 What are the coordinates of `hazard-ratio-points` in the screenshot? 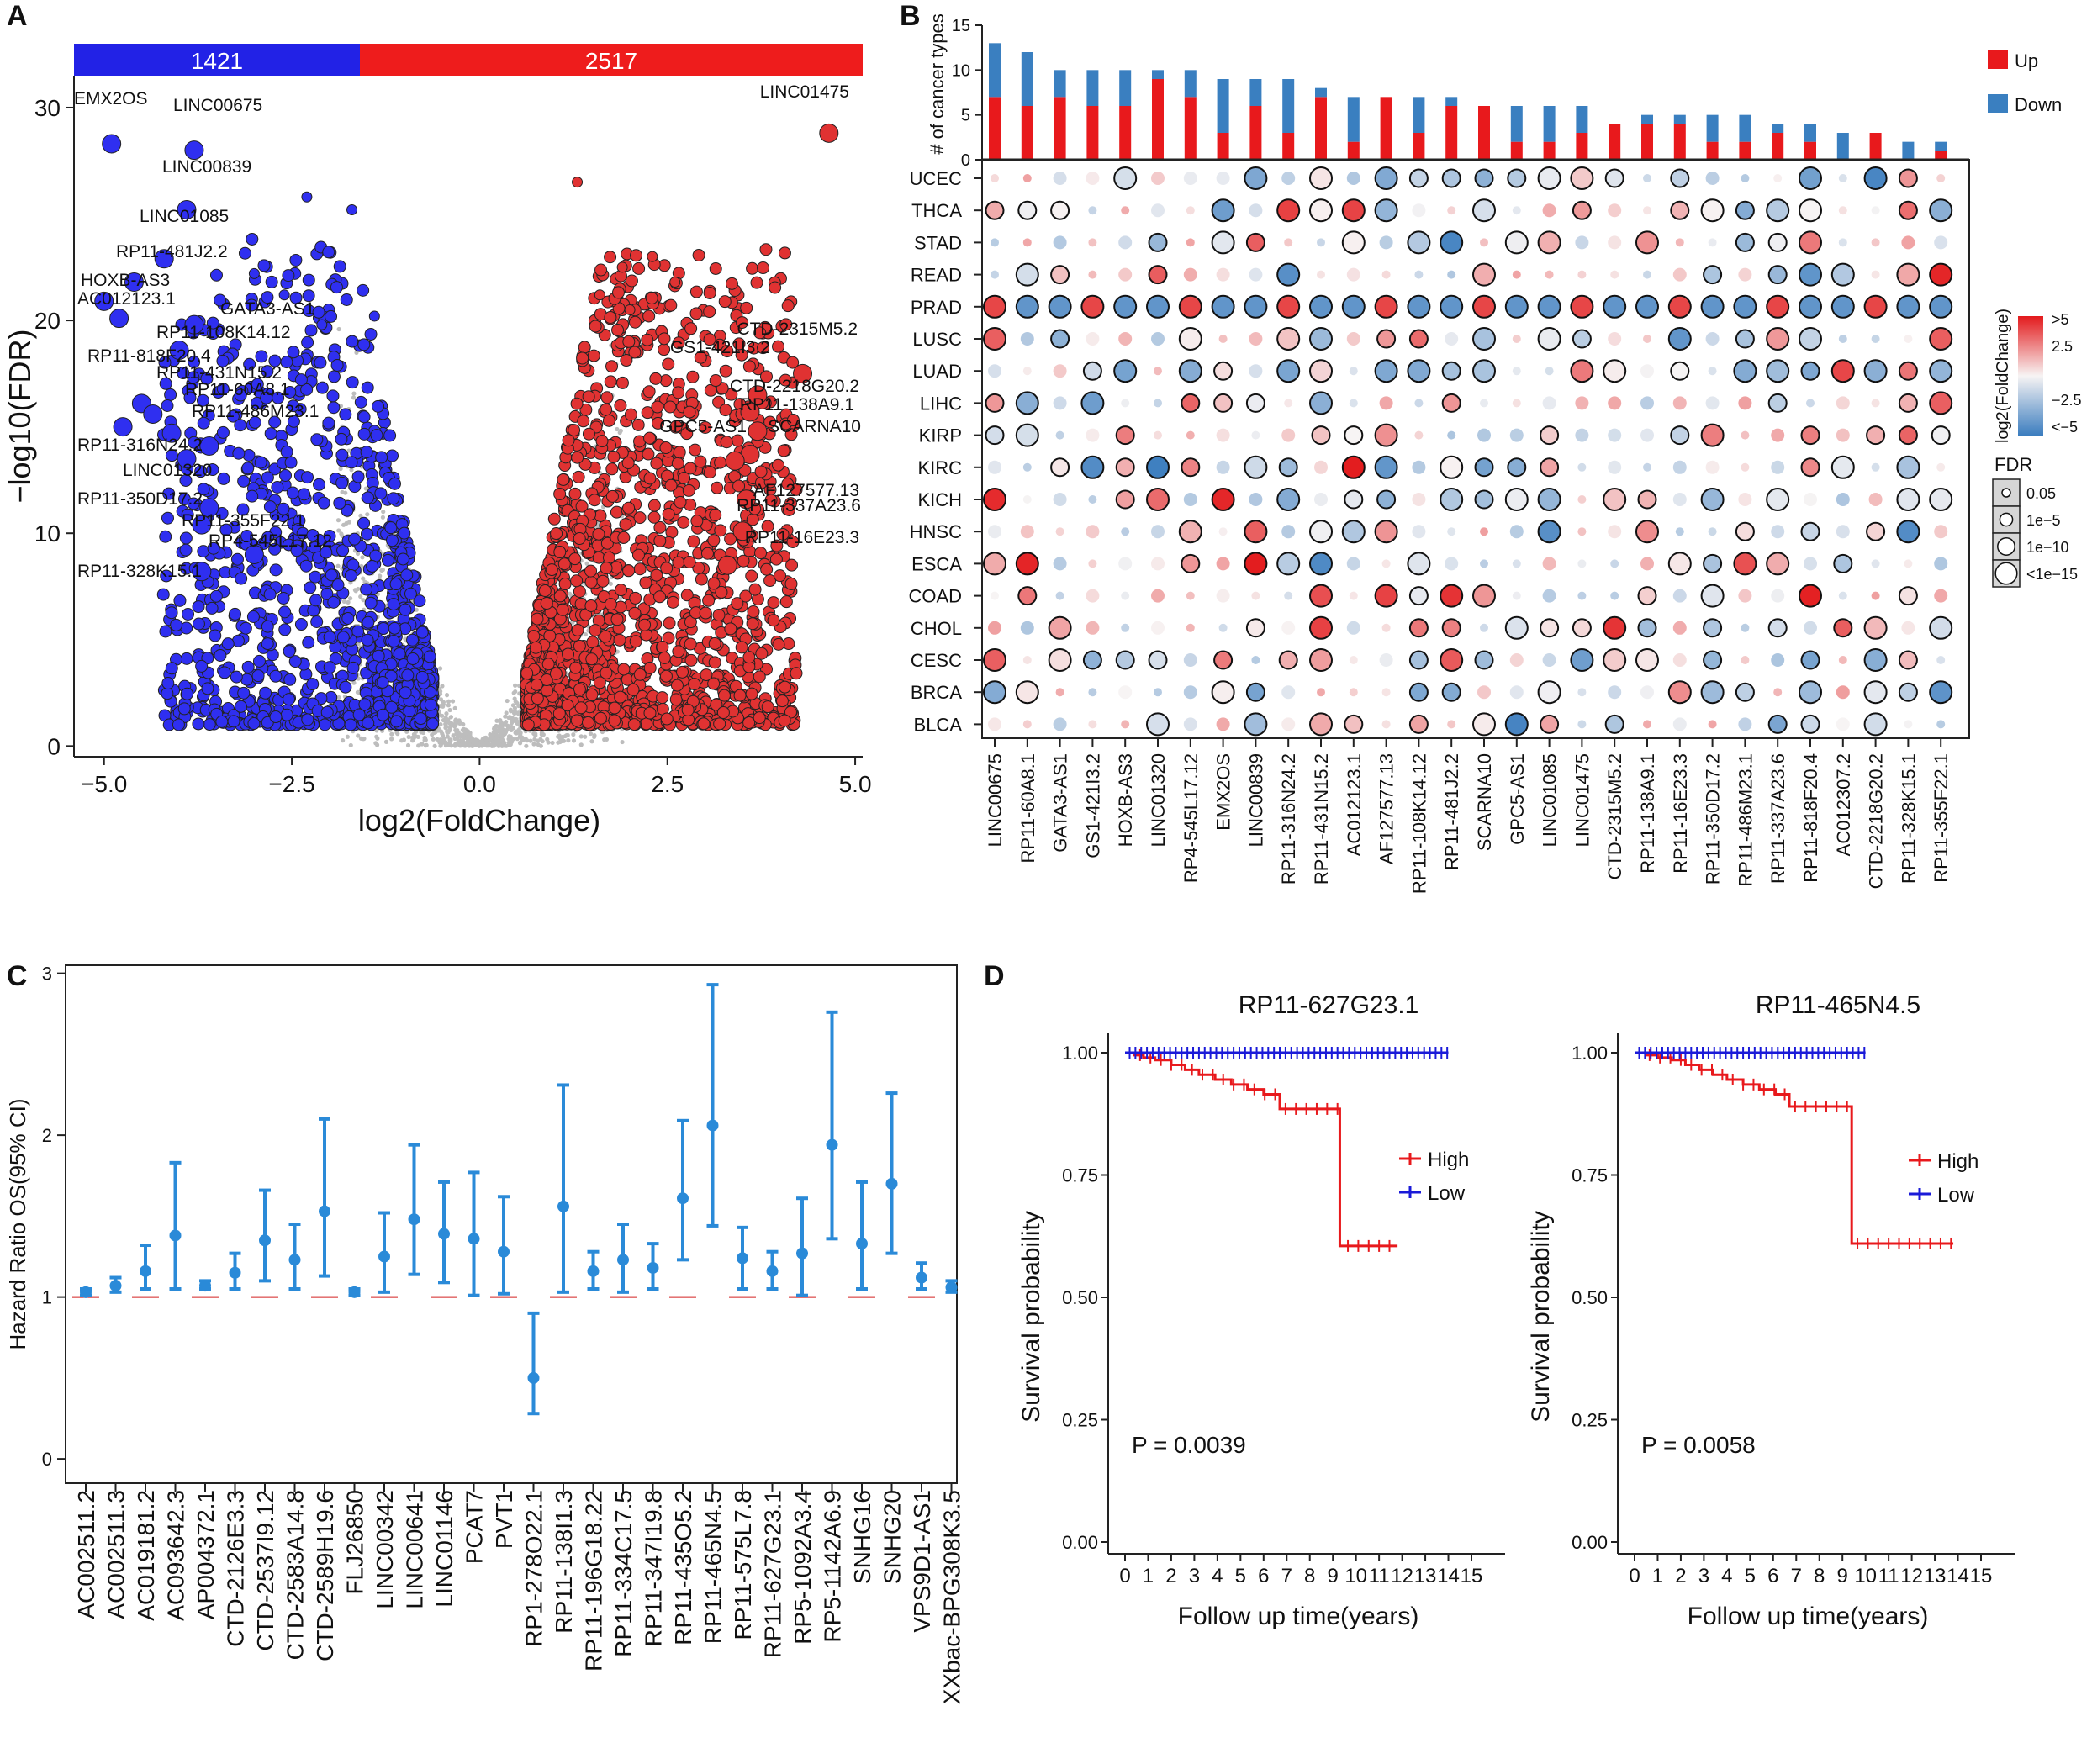 It's located at (519, 1199).